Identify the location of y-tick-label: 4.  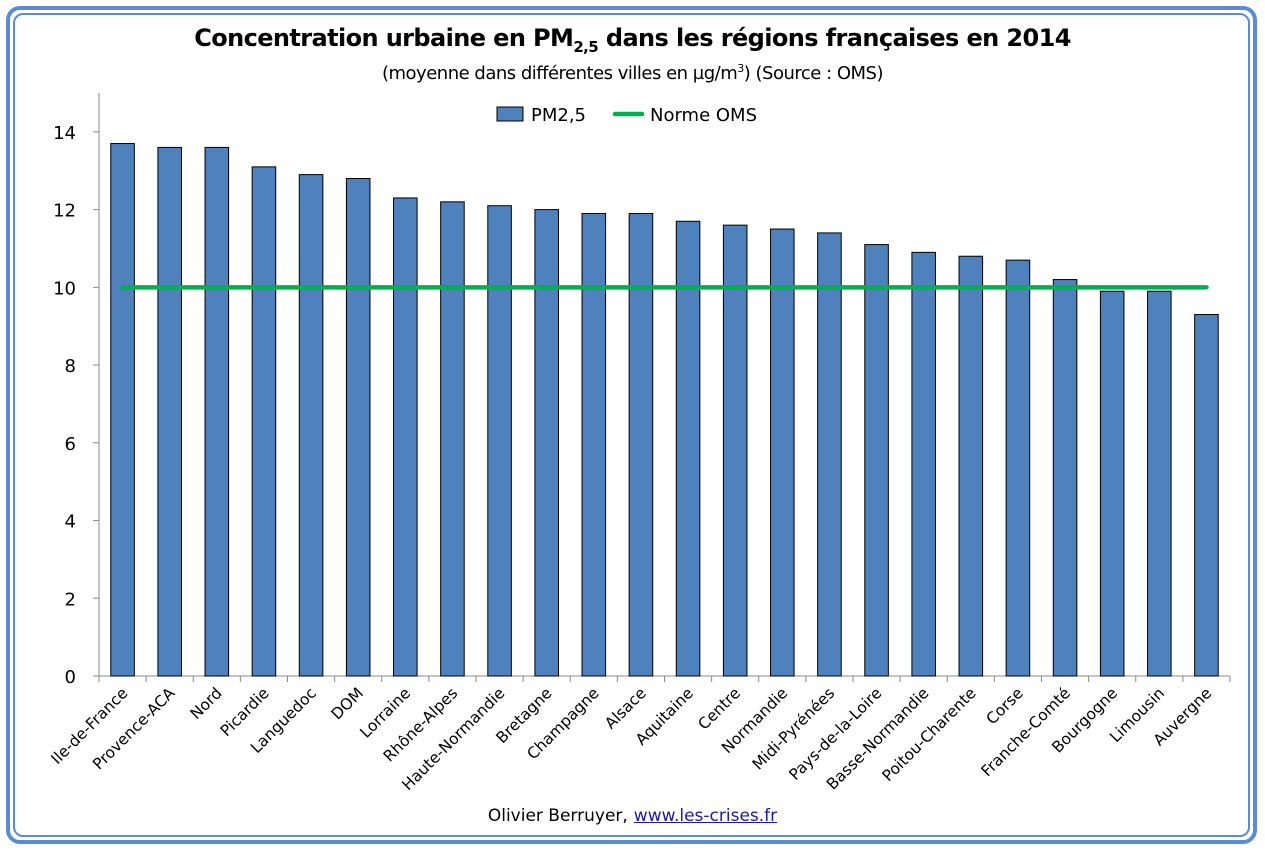
(70, 522).